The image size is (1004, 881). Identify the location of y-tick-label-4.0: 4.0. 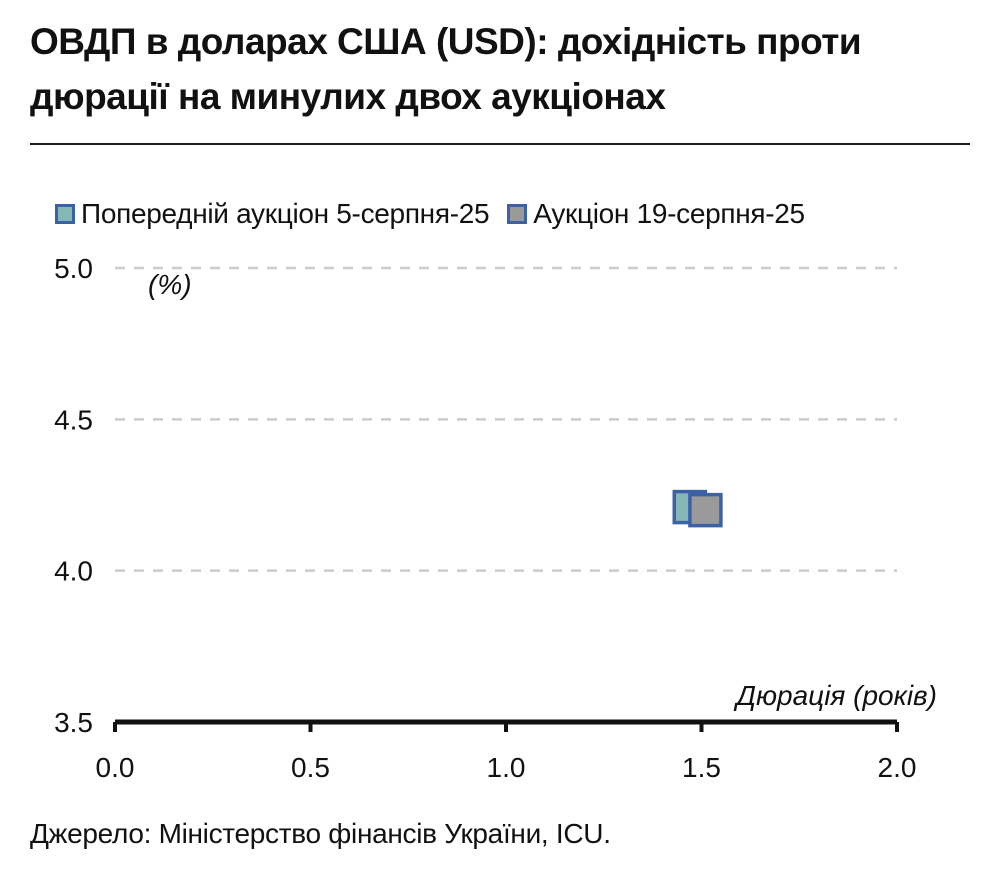
(73, 571).